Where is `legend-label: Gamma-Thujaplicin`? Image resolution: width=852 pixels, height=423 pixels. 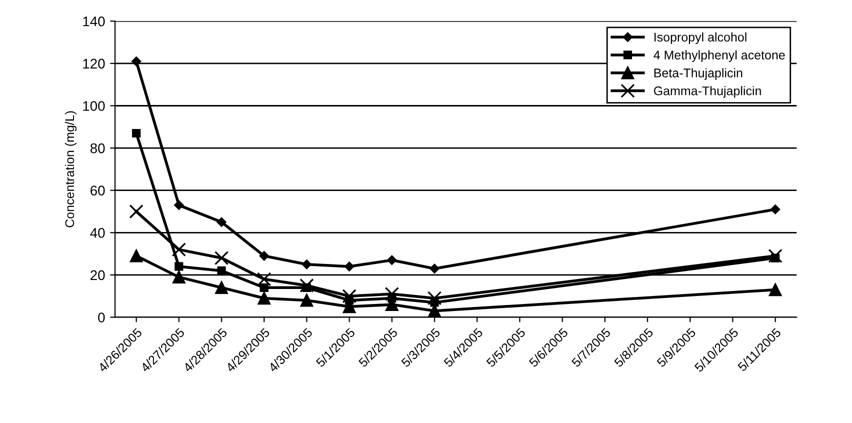 legend-label: Gamma-Thujaplicin is located at coordinates (707, 92).